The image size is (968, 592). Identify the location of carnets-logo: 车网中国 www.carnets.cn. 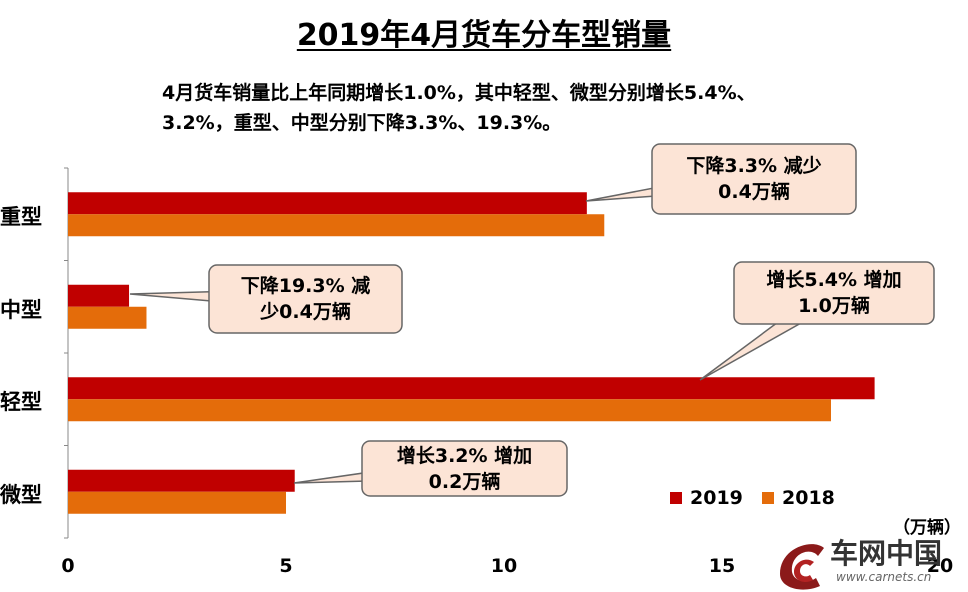
(869, 561).